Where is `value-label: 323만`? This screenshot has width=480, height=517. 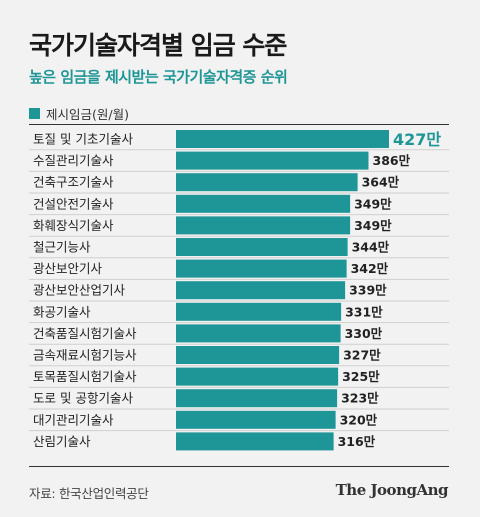
value-label: 323만 is located at coordinates (360, 398).